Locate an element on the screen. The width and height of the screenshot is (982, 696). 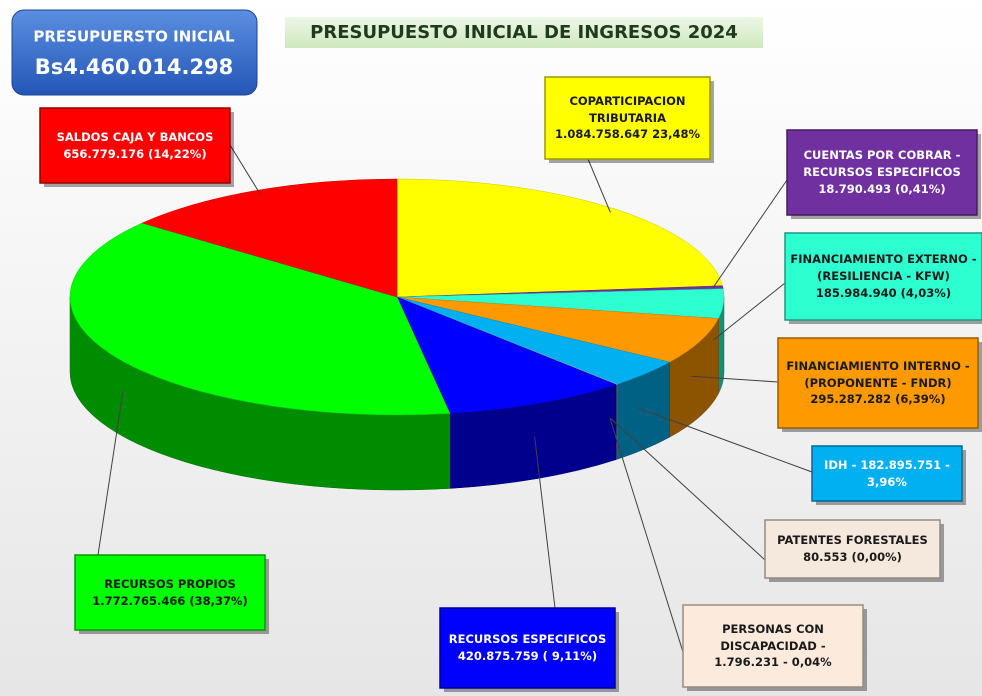
label-content: IDH - 182.895.751 - 3,96% is located at coordinates (887, 473).